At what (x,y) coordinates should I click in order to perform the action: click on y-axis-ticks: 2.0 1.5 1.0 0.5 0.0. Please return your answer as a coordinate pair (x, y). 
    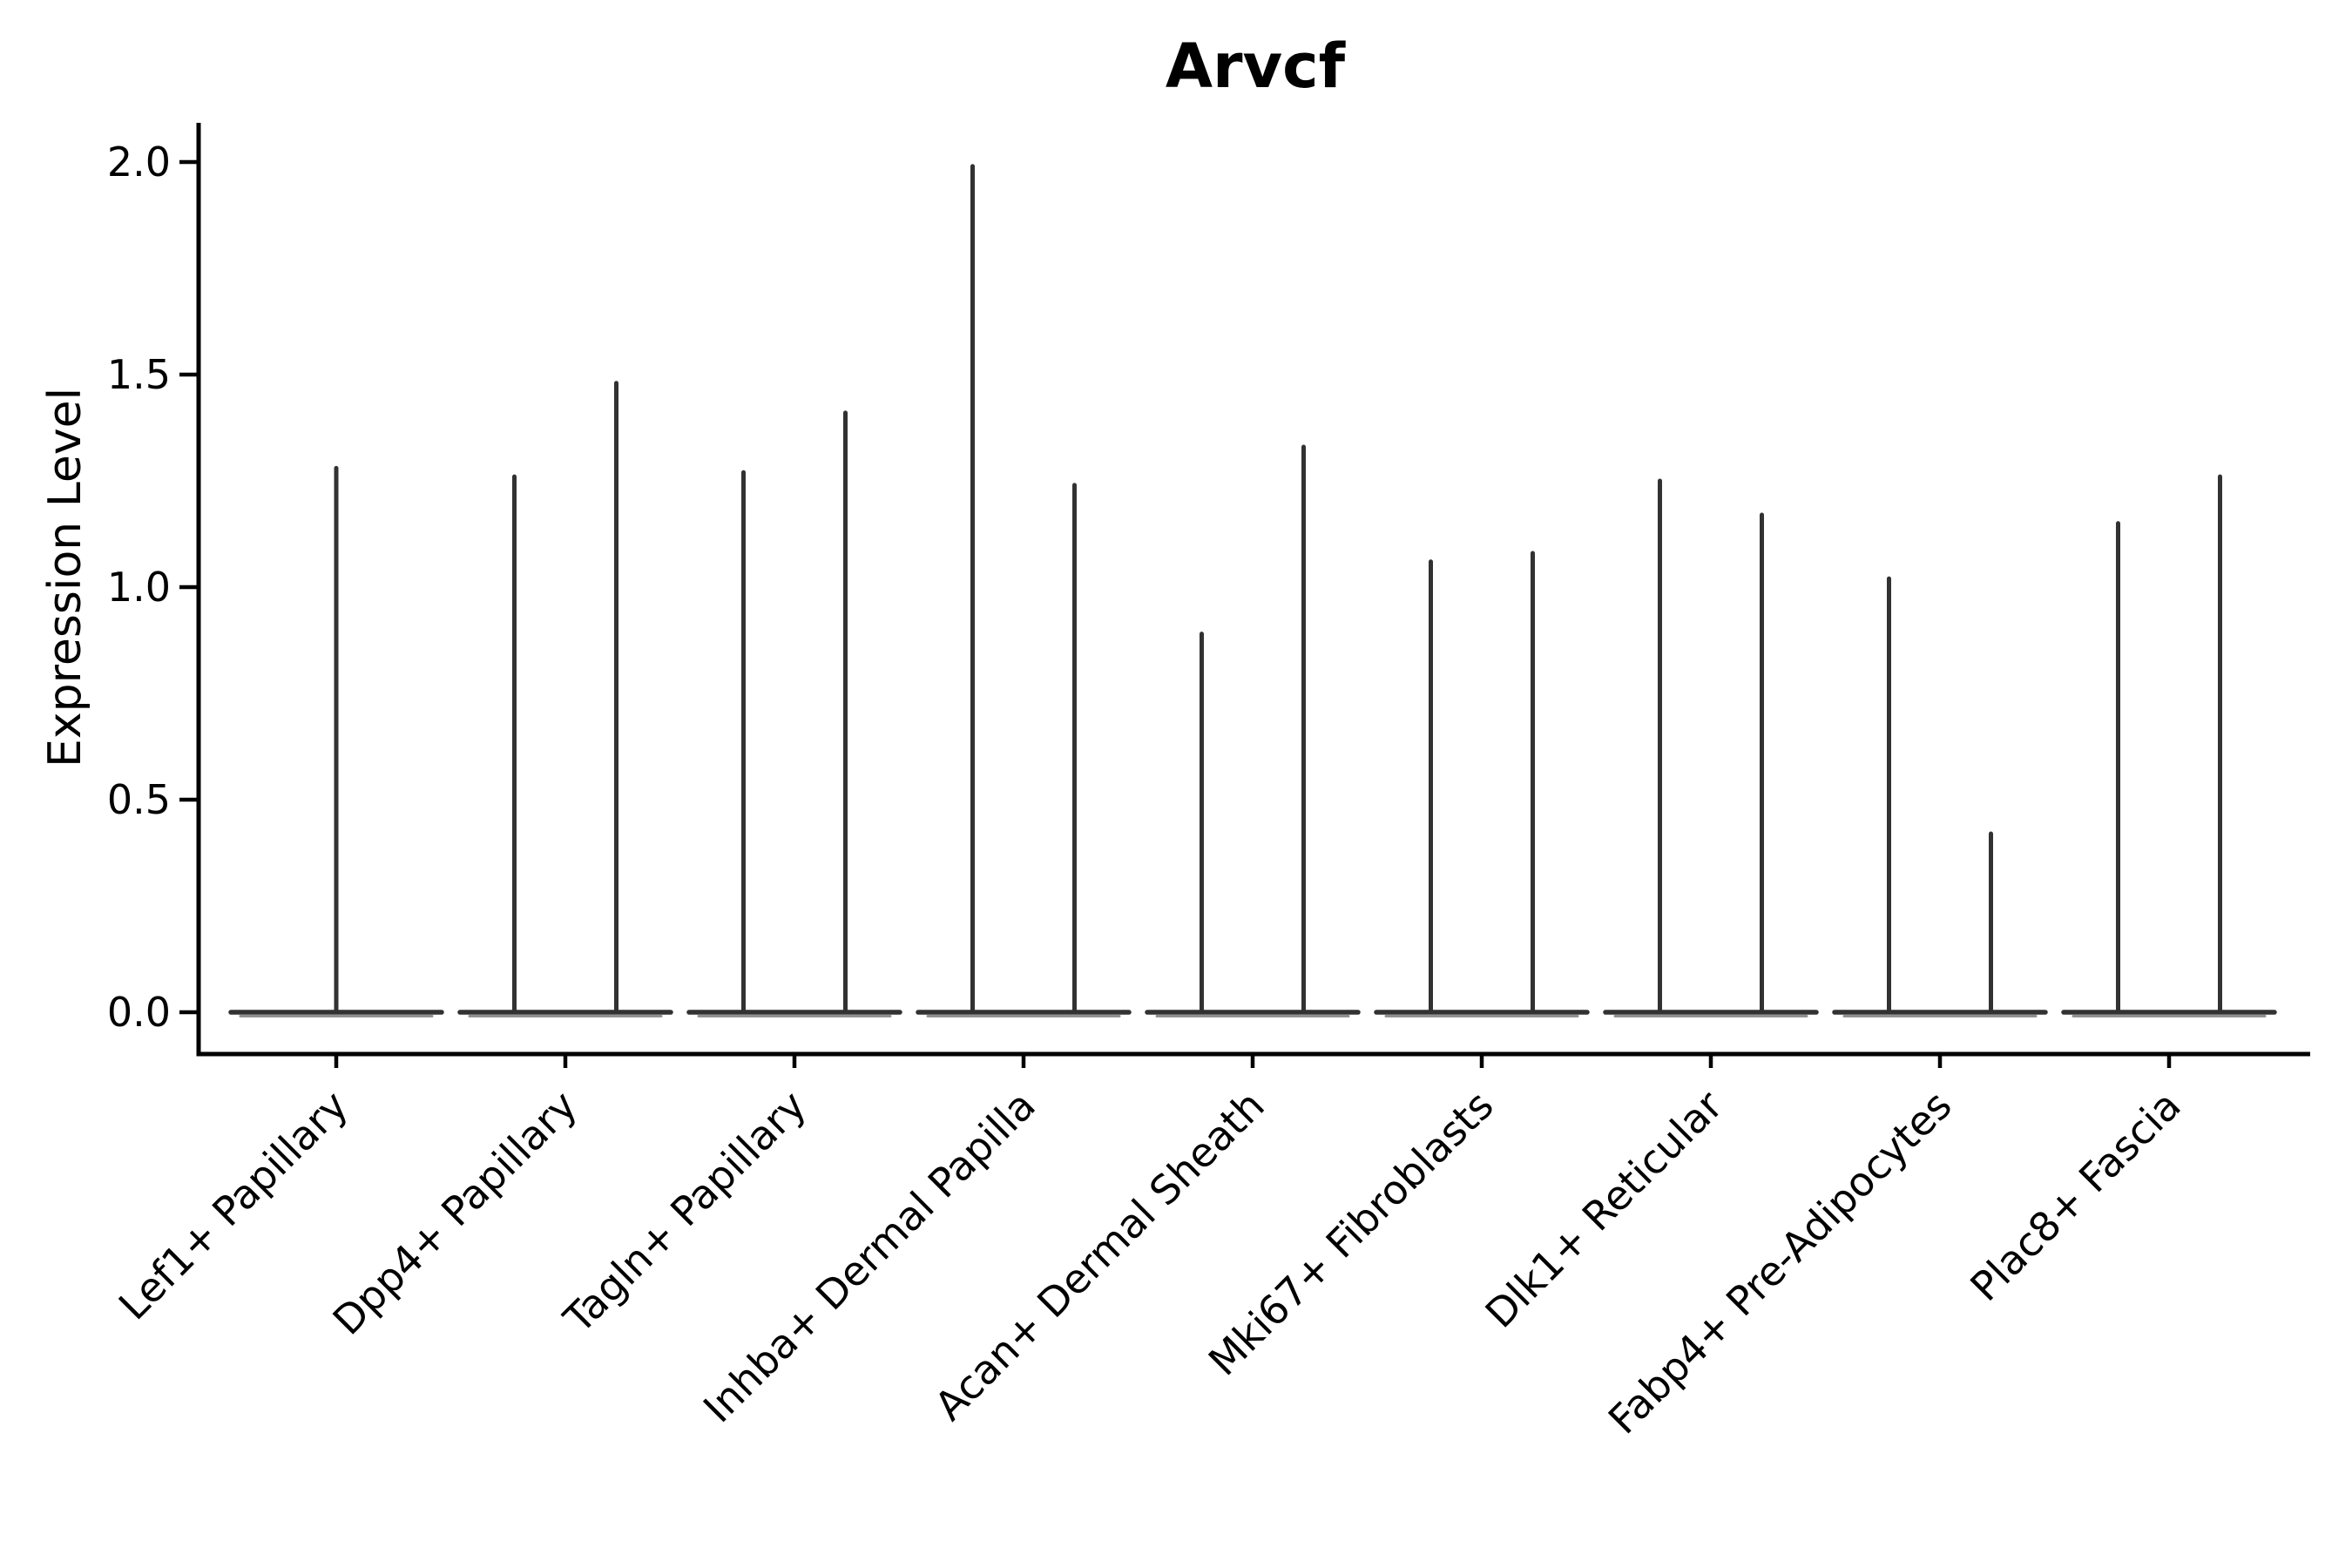
    Looking at the image, I should click on (153, 587).